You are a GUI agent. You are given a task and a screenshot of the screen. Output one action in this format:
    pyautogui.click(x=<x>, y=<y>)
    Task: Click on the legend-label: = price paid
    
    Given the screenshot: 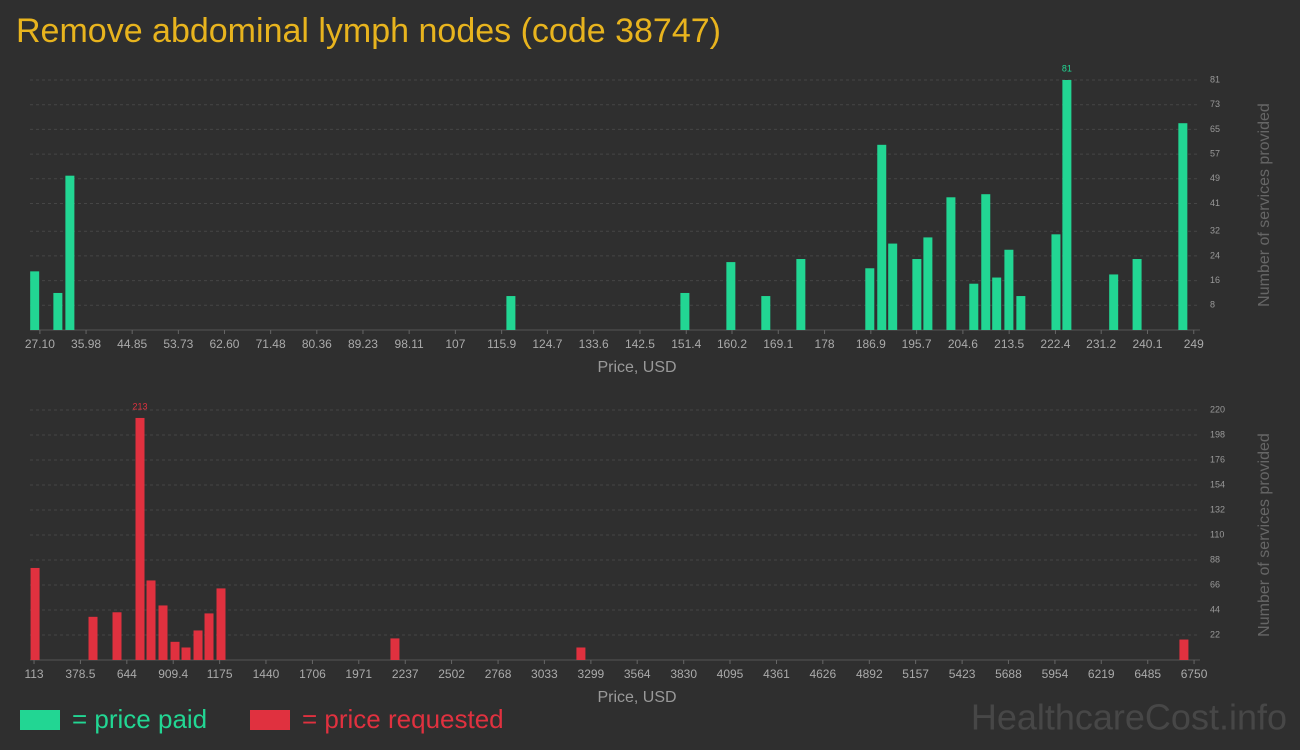 What is the action you would take?
    pyautogui.click(x=139, y=719)
    